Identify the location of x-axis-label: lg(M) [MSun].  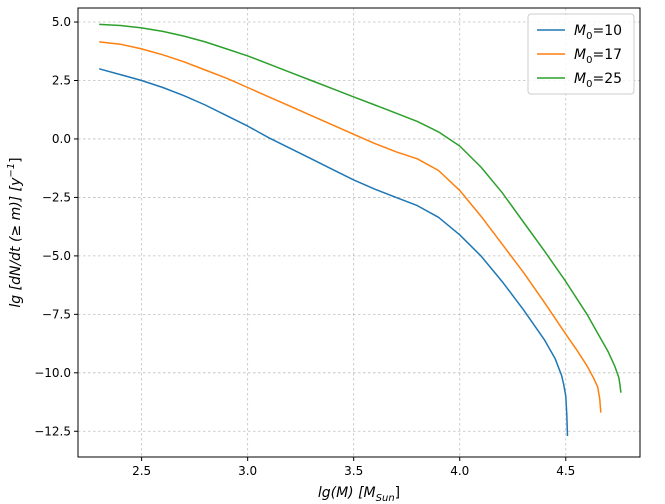
(359, 494).